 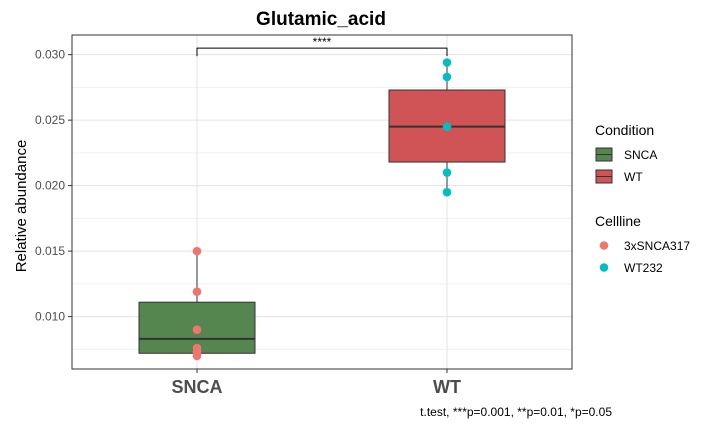 I want to click on legend-cellline: Cellline 3xSNCA317 WT232, so click(x=642, y=244).